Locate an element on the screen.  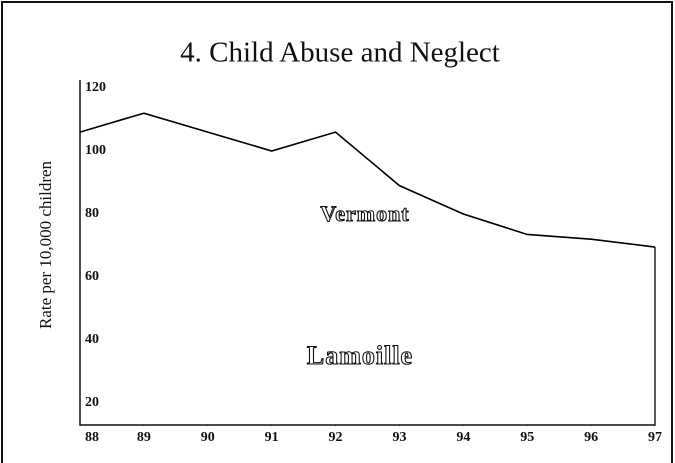
y-tick-label: 20 is located at coordinates (92, 402).